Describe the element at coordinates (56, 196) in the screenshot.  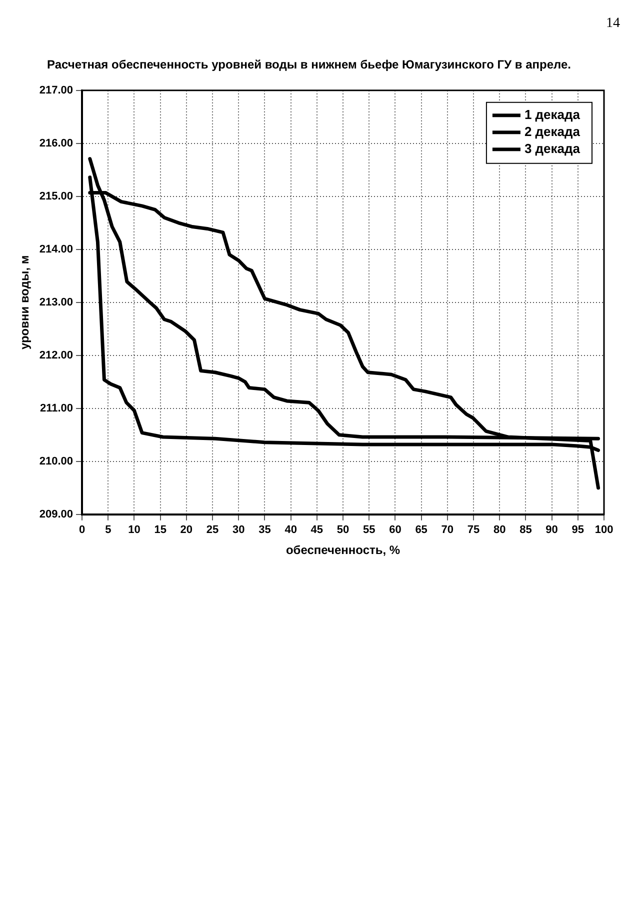
I see `y-tick-label: 215.00` at that location.